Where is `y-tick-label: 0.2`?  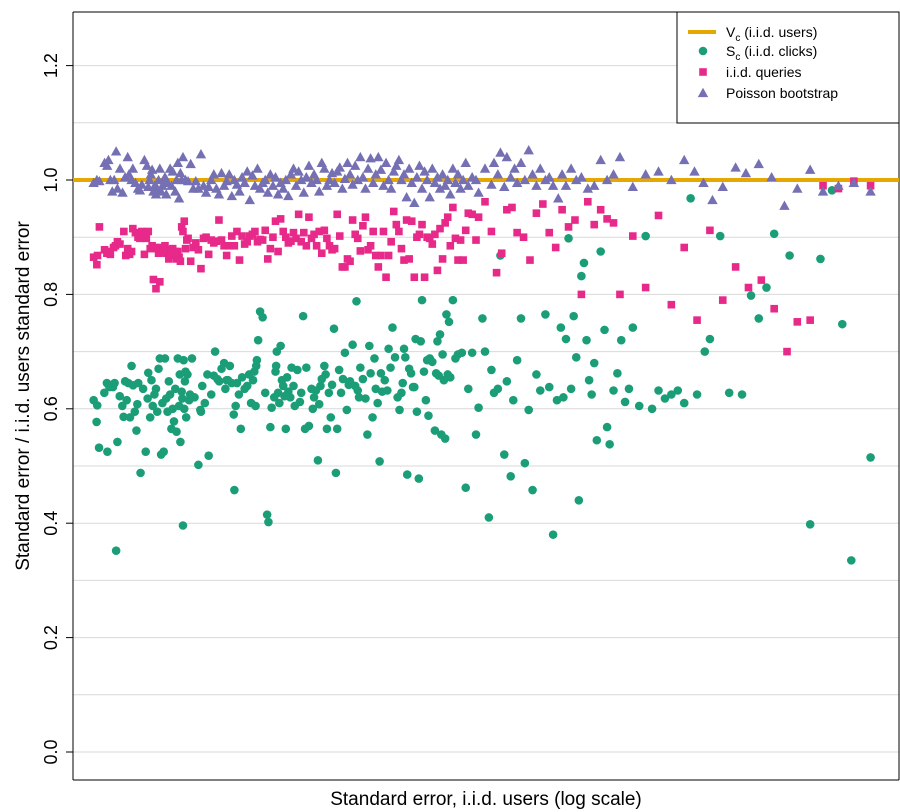
y-tick-label: 0.2 is located at coordinates (51, 637).